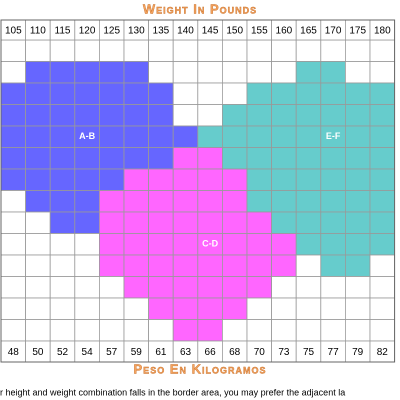 This screenshot has width=400, height=400. What do you see at coordinates (234, 31) in the screenshot?
I see `pound-label: 150` at bounding box center [234, 31].